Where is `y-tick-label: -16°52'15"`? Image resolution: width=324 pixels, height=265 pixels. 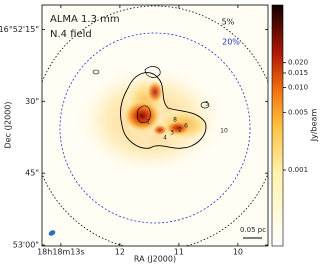 y-tick-label: -16°52'15" is located at coordinates (19, 29).